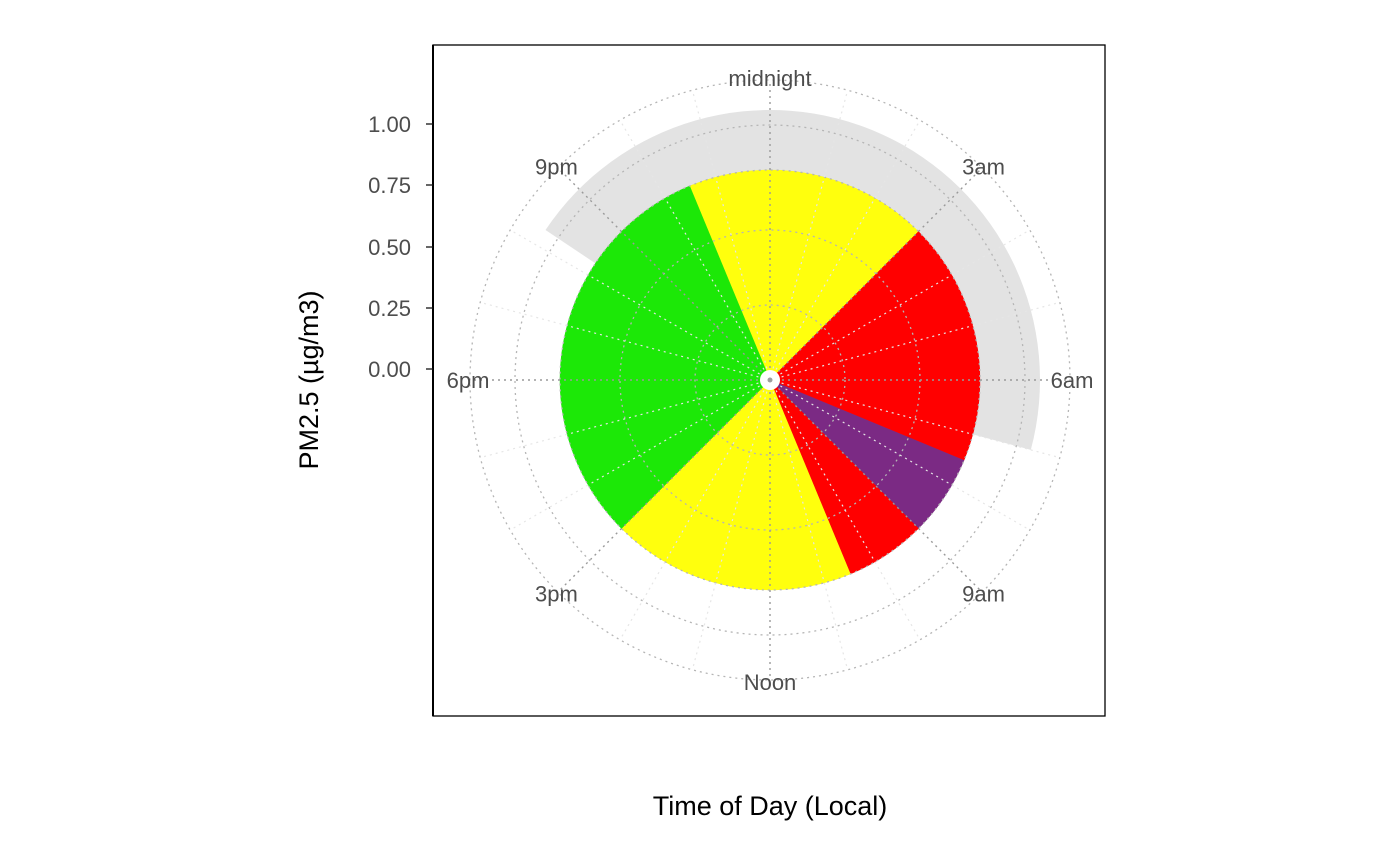 The height and width of the screenshot is (866, 1400). Describe the element at coordinates (309, 379) in the screenshot. I see `y-axis-title: PM2.5 (µg/m3)` at that location.